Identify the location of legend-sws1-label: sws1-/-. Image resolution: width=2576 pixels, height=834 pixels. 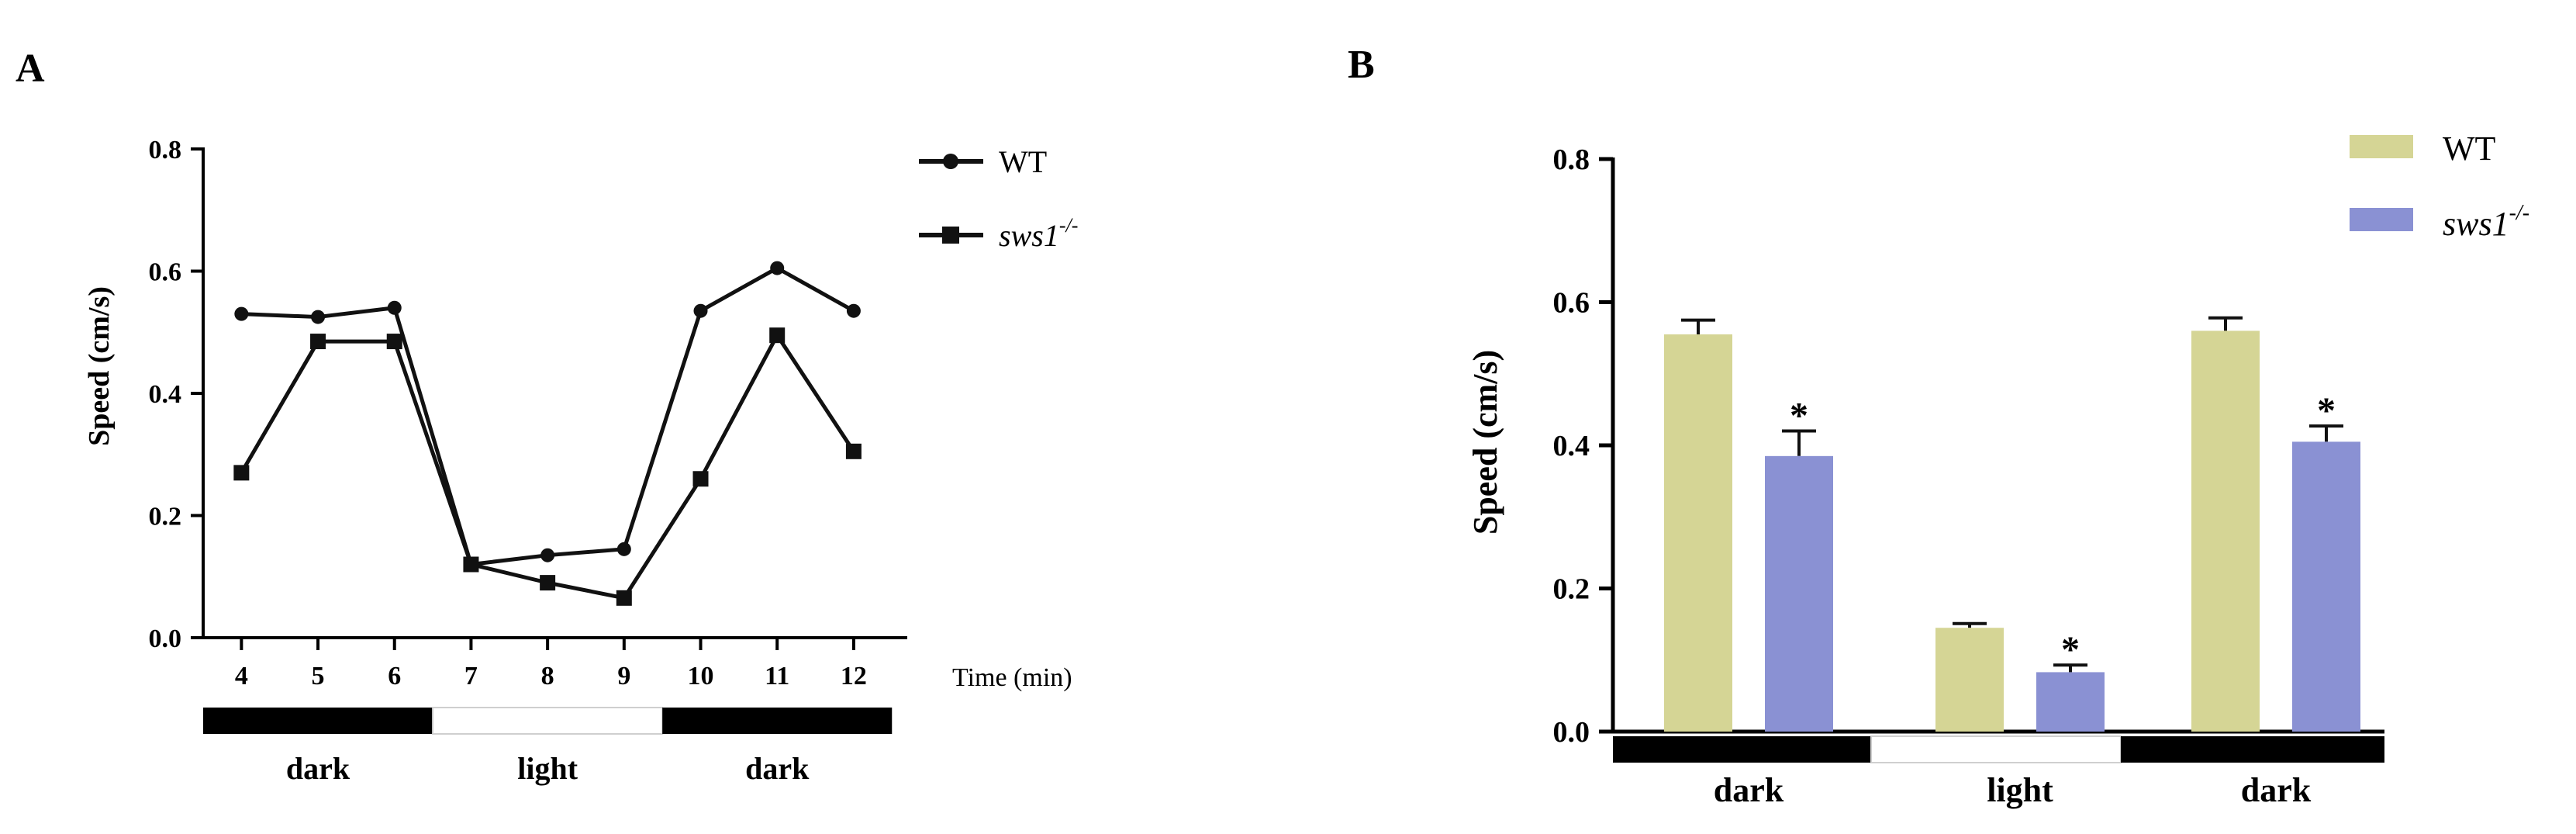
(1038, 233).